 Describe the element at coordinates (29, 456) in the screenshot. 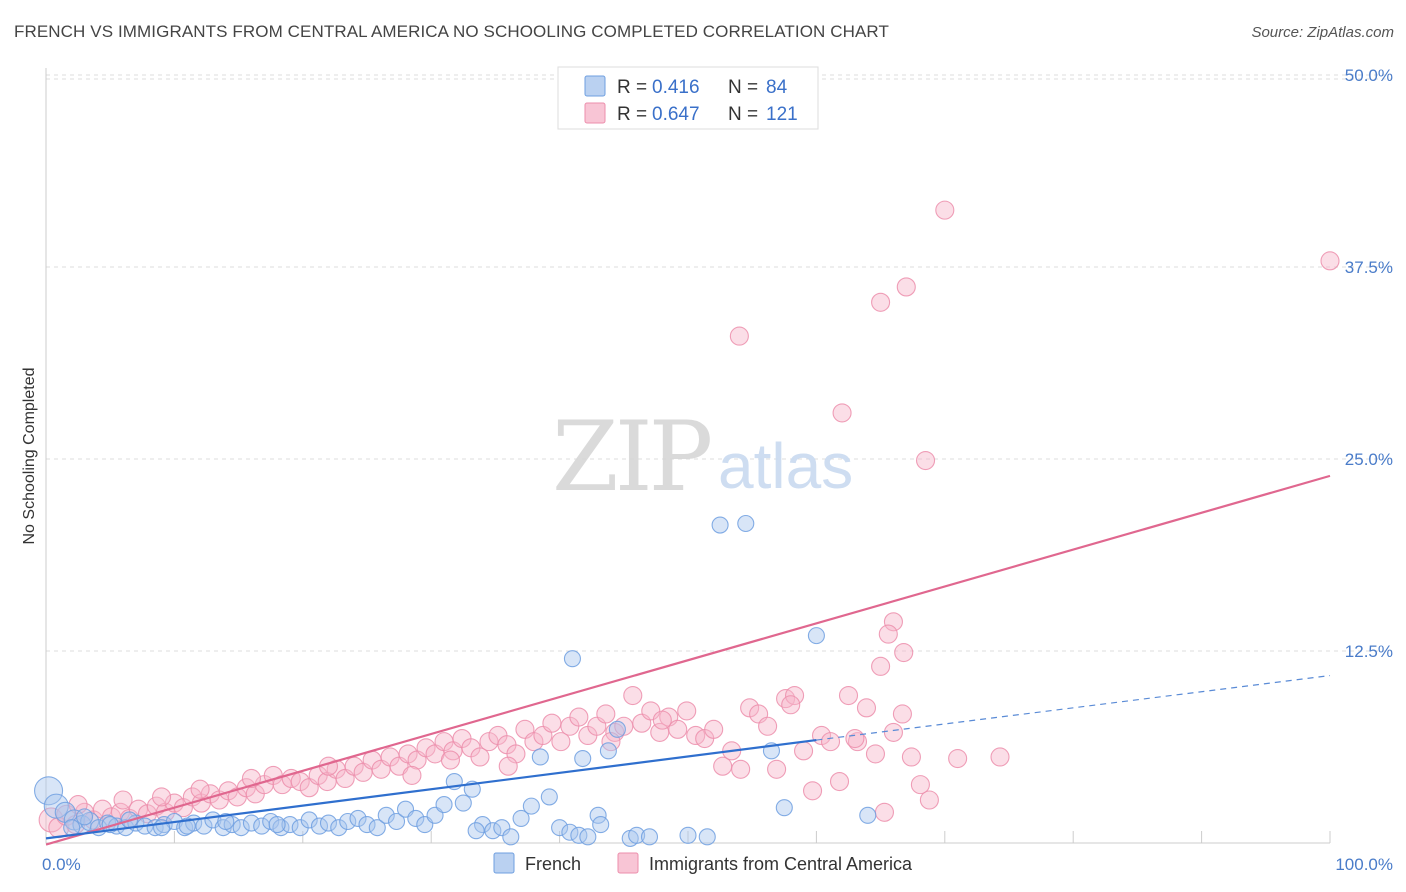

I see `y-axis-label: No Schooling Completed` at that location.